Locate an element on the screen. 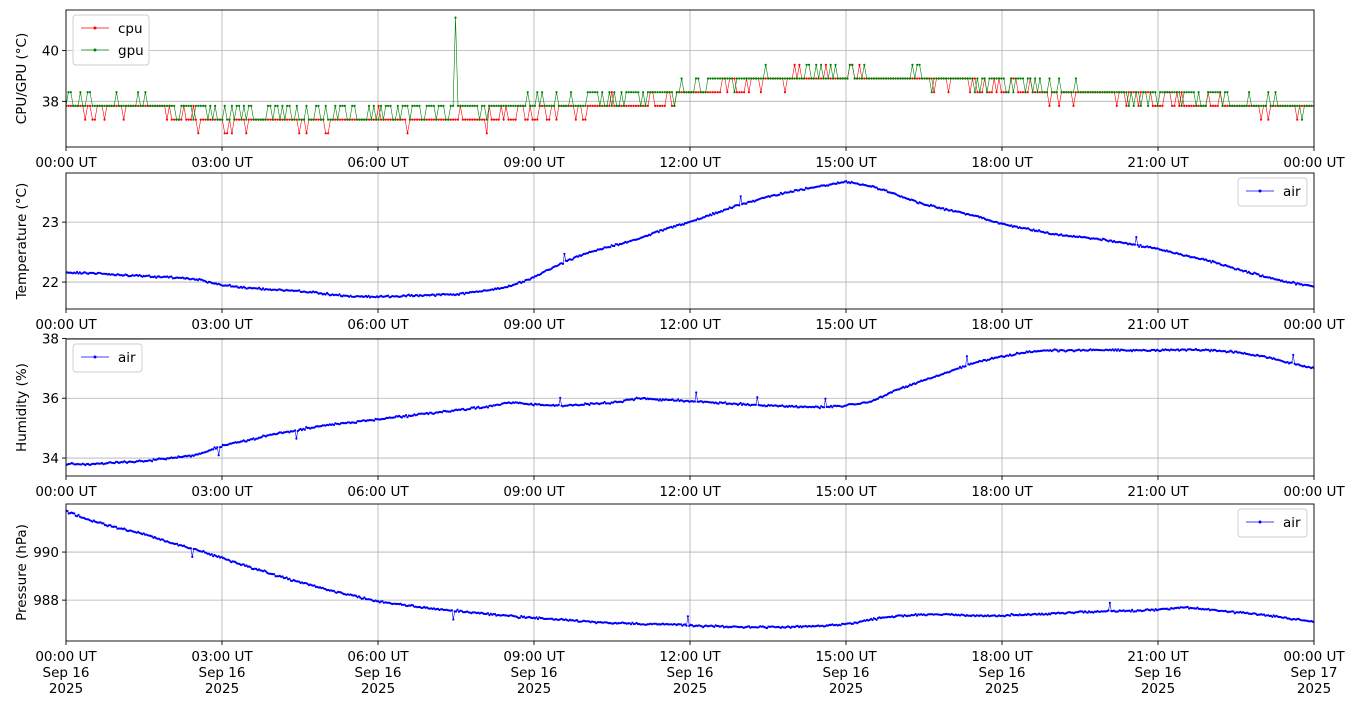  series-line-gpu is located at coordinates (690, 68).